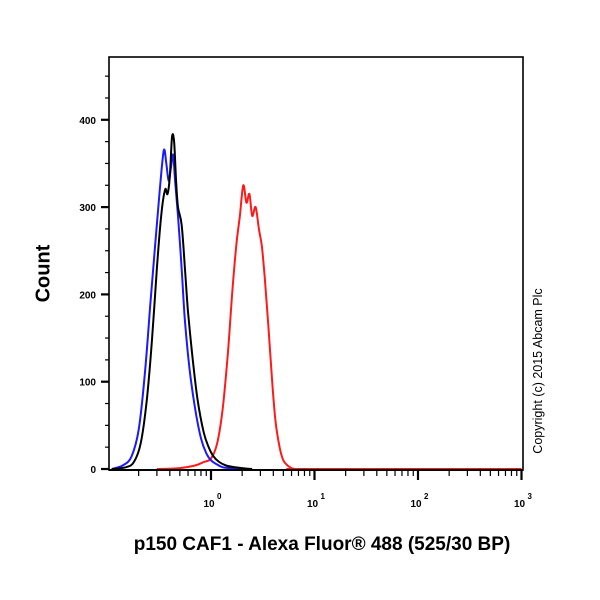 Image resolution: width=600 pixels, height=600 pixels. Describe the element at coordinates (179, 309) in the screenshot. I see `series-blue-line` at that location.